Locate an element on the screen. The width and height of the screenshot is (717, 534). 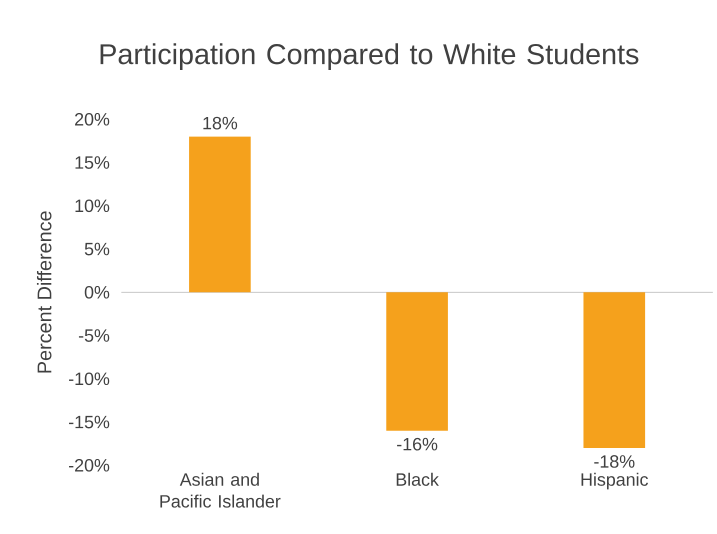
y-tick-label: 20% is located at coordinates (92, 119).